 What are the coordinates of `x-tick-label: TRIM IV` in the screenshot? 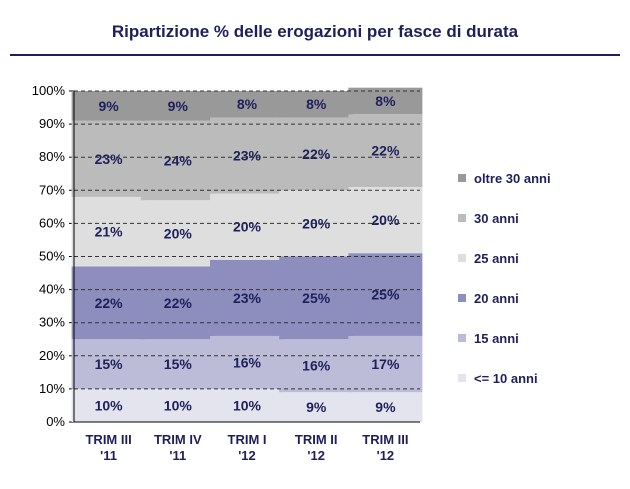 It's located at (178, 439).